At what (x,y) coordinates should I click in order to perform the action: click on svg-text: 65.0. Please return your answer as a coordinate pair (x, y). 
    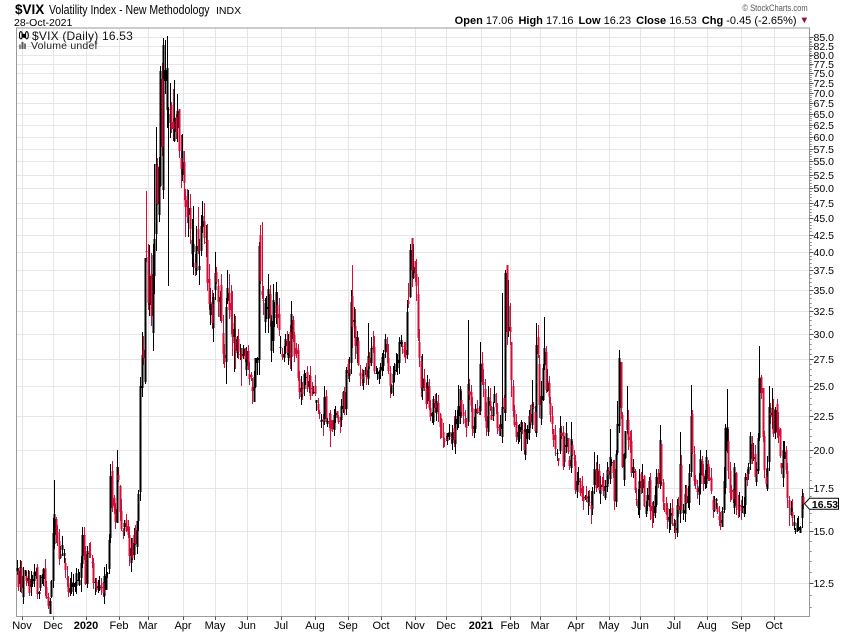
    Looking at the image, I should click on (824, 115).